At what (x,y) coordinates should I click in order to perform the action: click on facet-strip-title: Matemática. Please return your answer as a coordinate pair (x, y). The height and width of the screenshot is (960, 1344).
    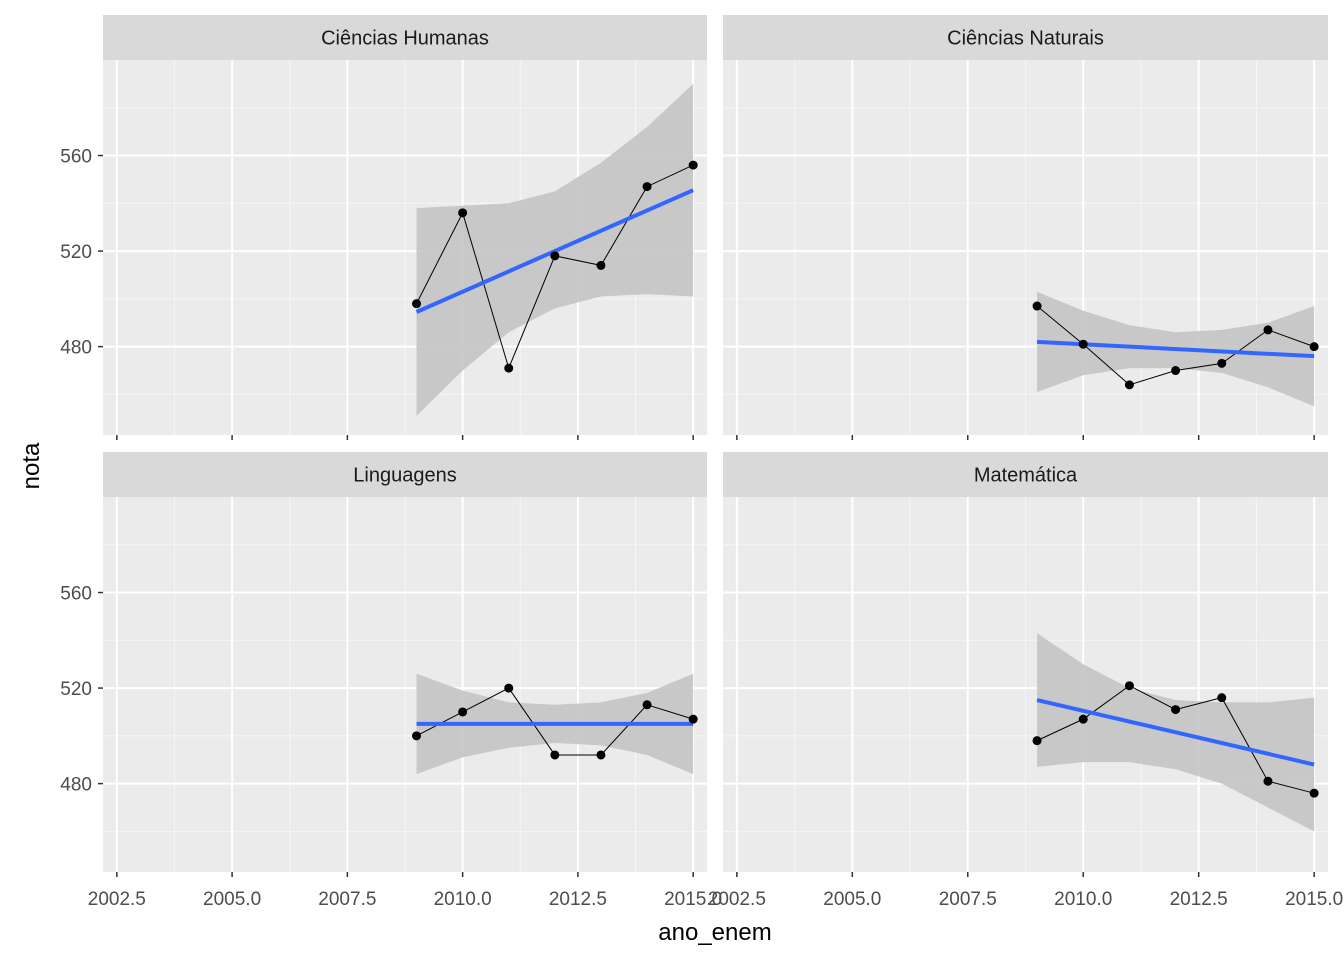
    Looking at the image, I should click on (1026, 476).